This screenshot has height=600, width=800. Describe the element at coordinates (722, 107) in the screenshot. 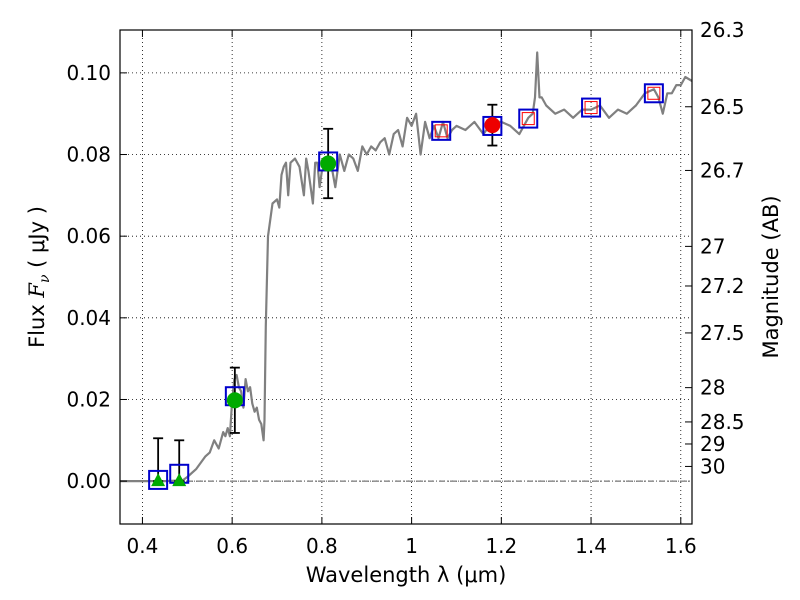

I see `mag-tick-label: 26.5` at that location.